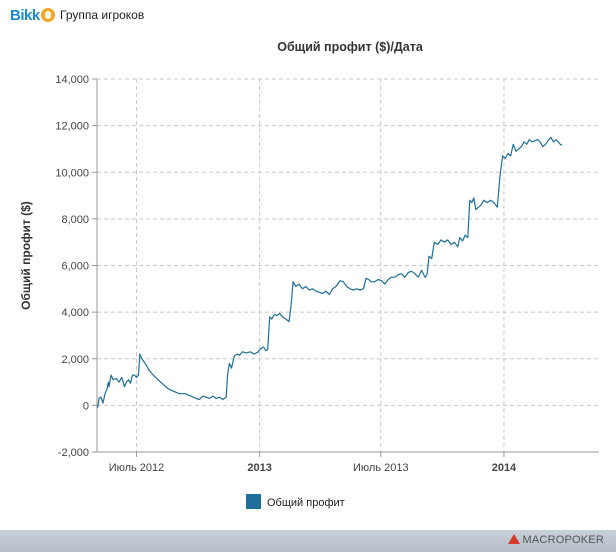 Image resolution: width=616 pixels, height=552 pixels. What do you see at coordinates (308, 541) in the screenshot?
I see `page-footer: MACROPOKER` at bounding box center [308, 541].